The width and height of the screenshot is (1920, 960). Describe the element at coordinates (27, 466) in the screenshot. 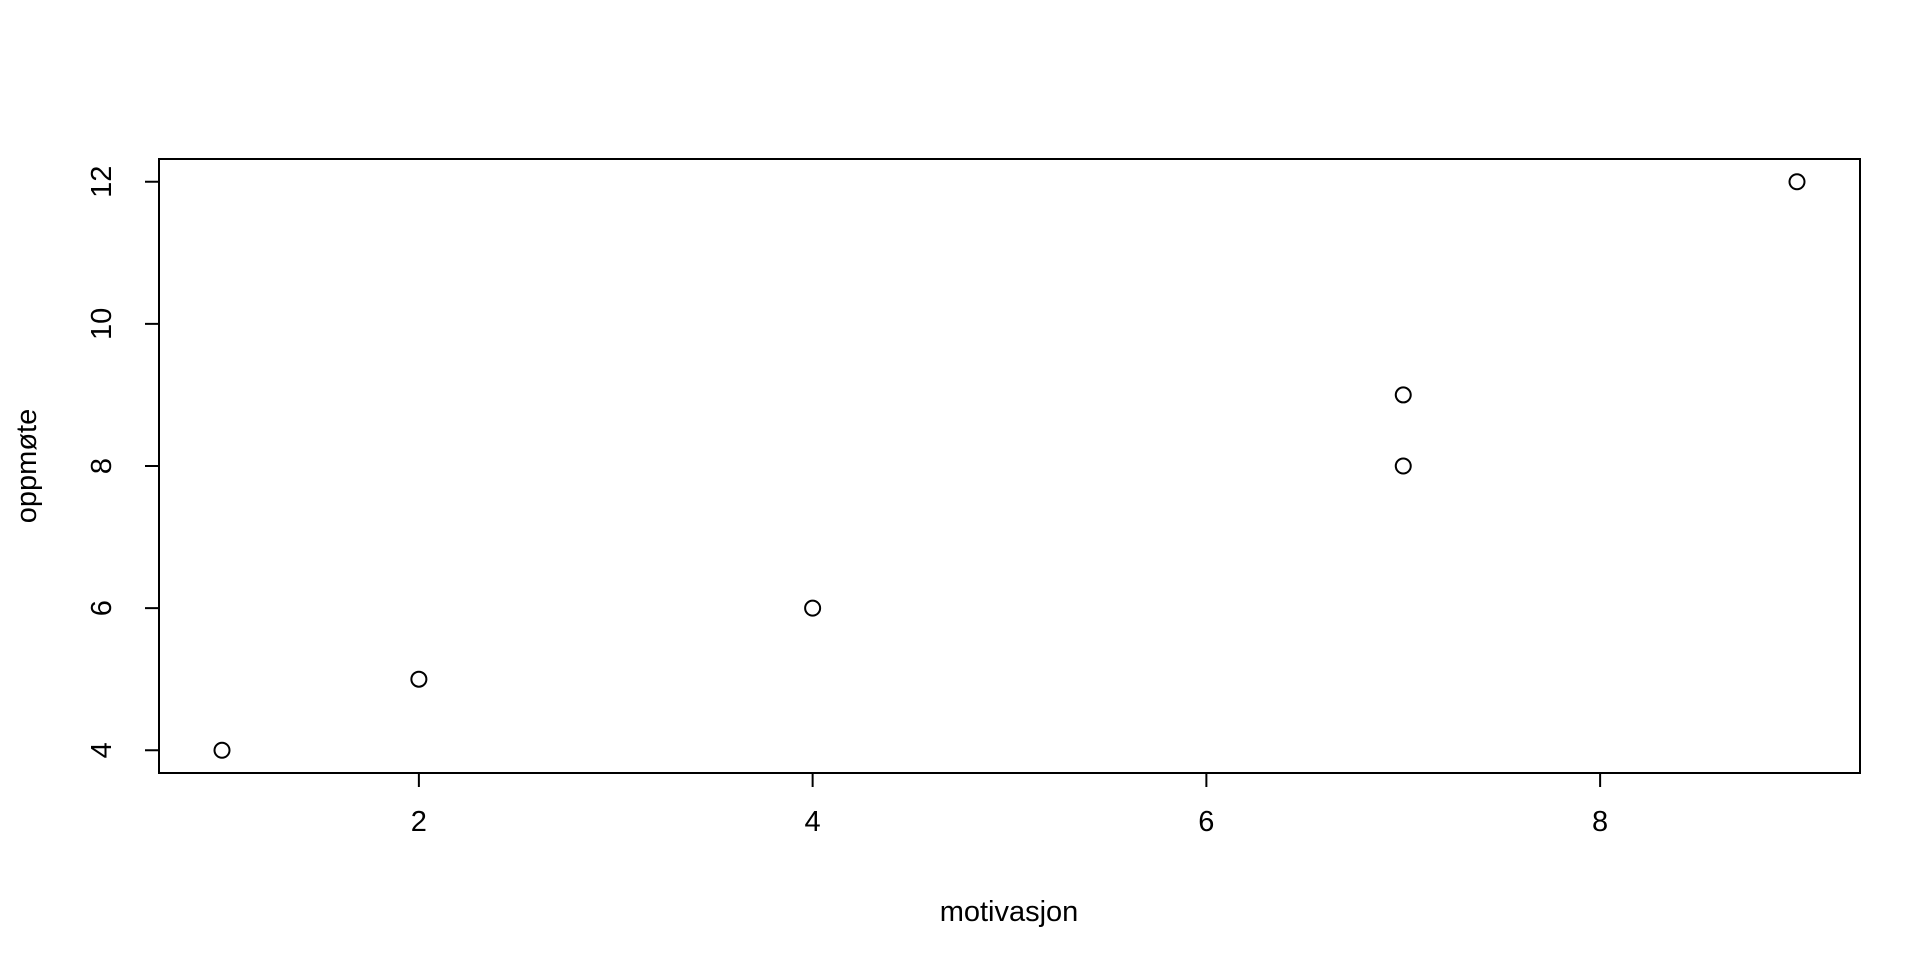

I see `y-axis-label: oppmøte` at that location.